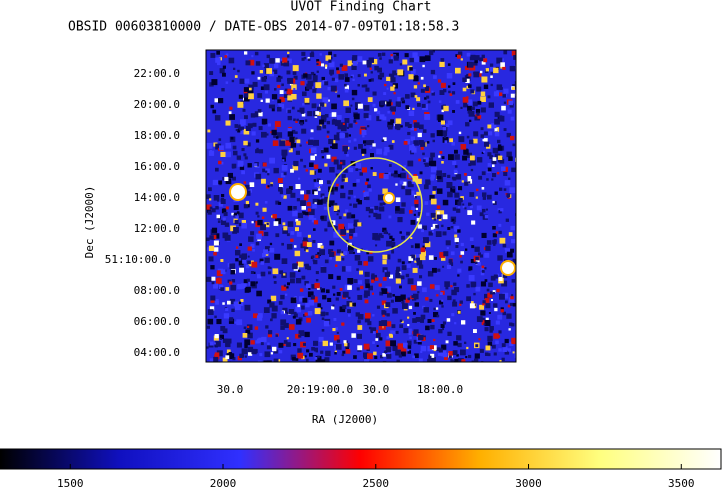 Image resolution: width=722 pixels, height=489 pixels. Describe the element at coordinates (376, 483) in the screenshot. I see `colorbar-tick-label: 2500` at that location.